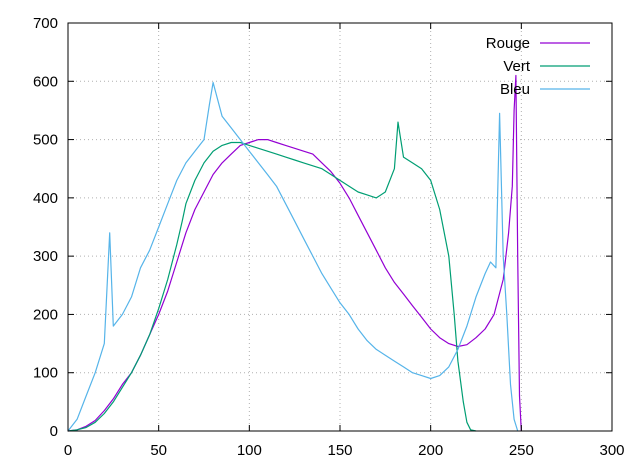  What do you see at coordinates (45, 198) in the screenshot?
I see `y-tick-label: 400` at bounding box center [45, 198].